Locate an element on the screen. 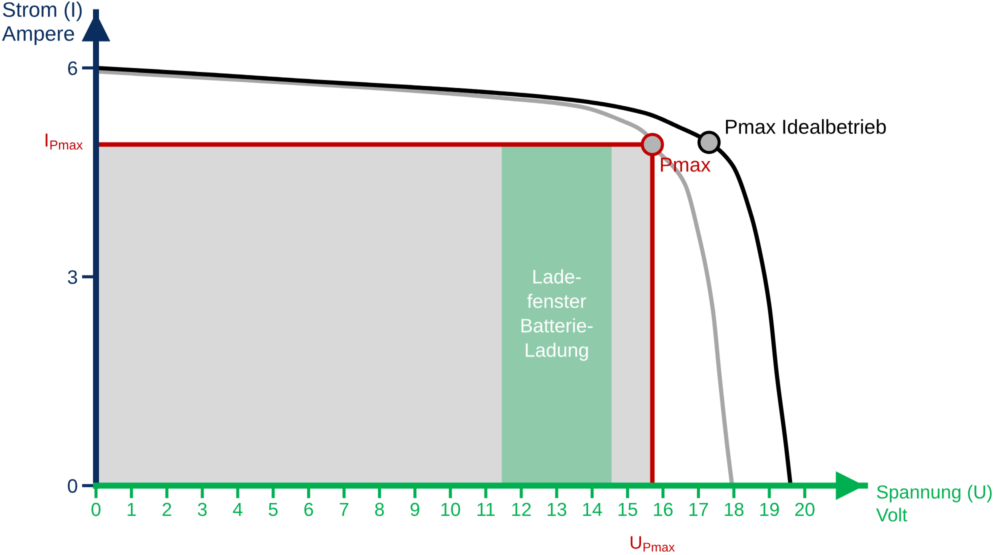  x-tick-label: 20 is located at coordinates (804, 509).